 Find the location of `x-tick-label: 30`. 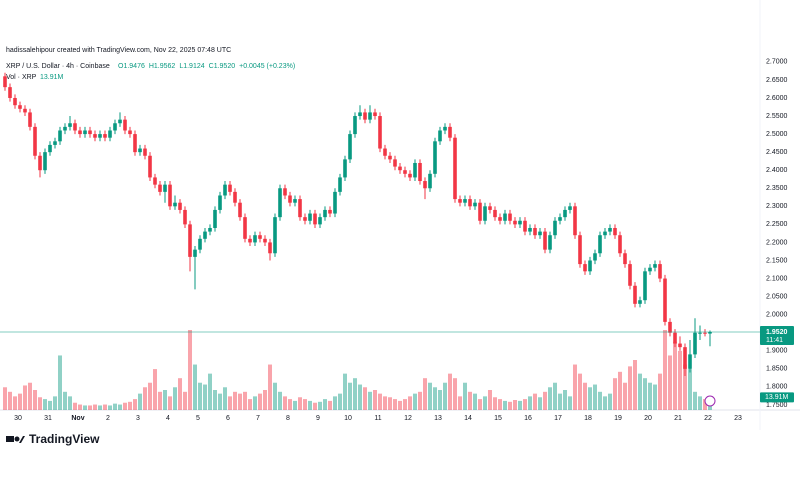

x-tick-label: 30 is located at coordinates (18, 418).